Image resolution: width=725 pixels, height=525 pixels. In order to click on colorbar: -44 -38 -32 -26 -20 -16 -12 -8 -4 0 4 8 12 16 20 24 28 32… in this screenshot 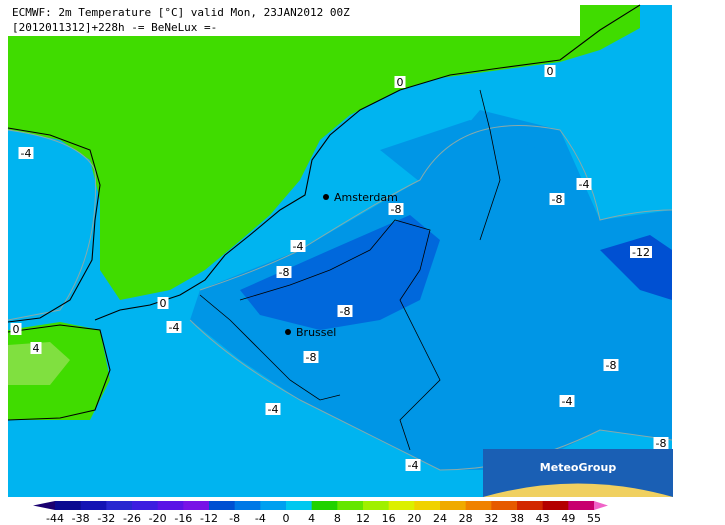, I will do `click(320, 513)`.